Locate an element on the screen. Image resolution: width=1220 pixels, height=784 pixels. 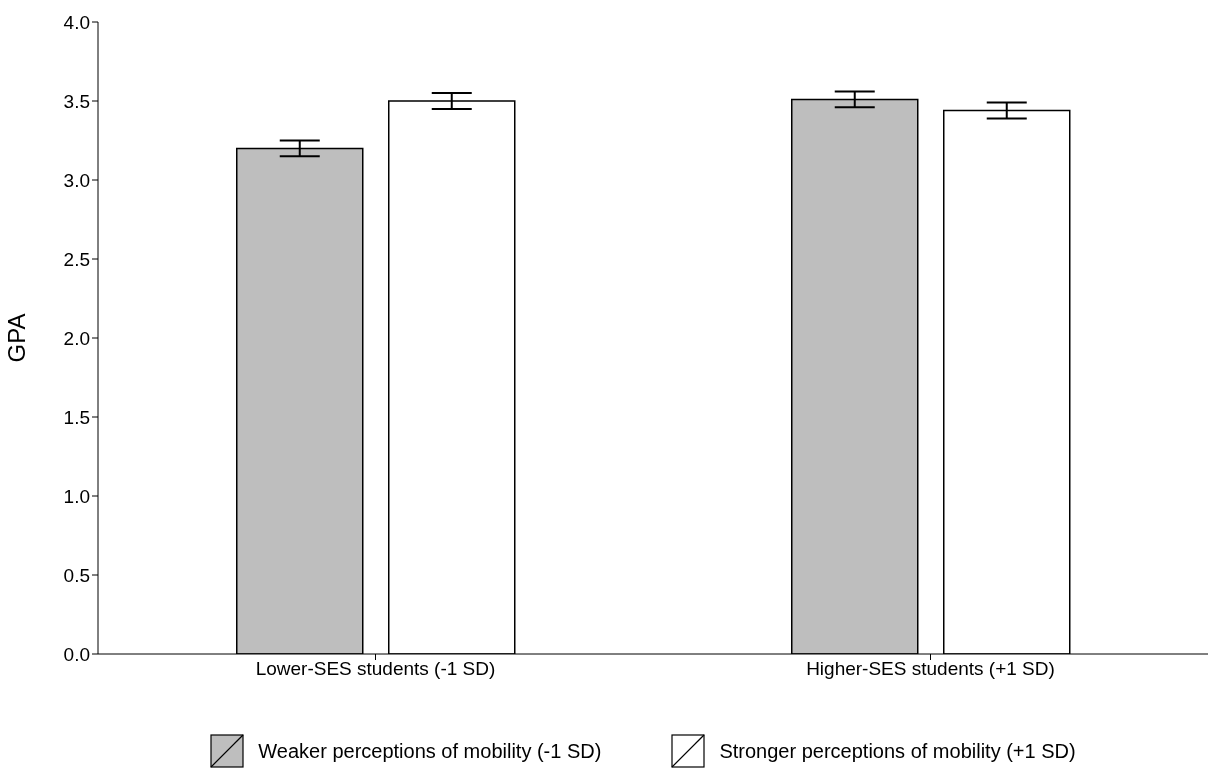
y-tick-label: 0.0 is located at coordinates (76, 654).